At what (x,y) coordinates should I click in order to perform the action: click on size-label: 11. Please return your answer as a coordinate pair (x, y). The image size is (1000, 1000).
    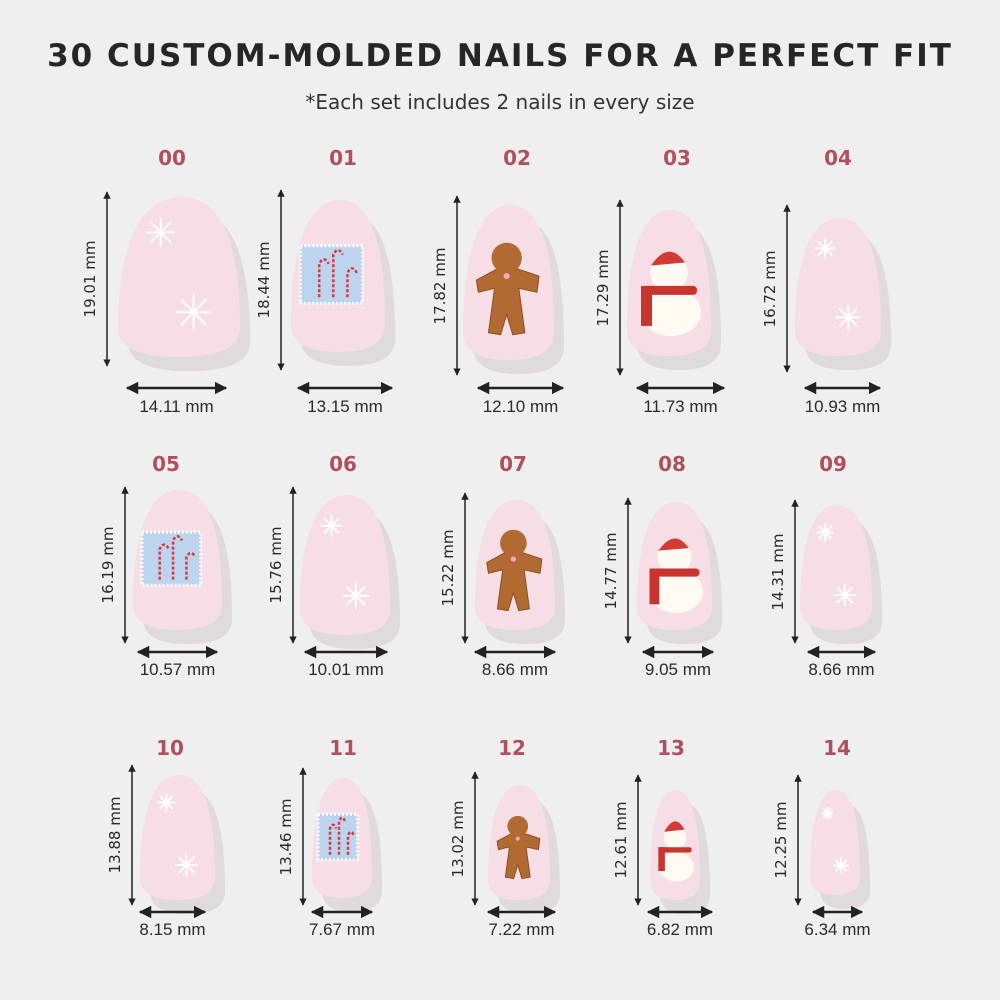
    Looking at the image, I should click on (343, 748).